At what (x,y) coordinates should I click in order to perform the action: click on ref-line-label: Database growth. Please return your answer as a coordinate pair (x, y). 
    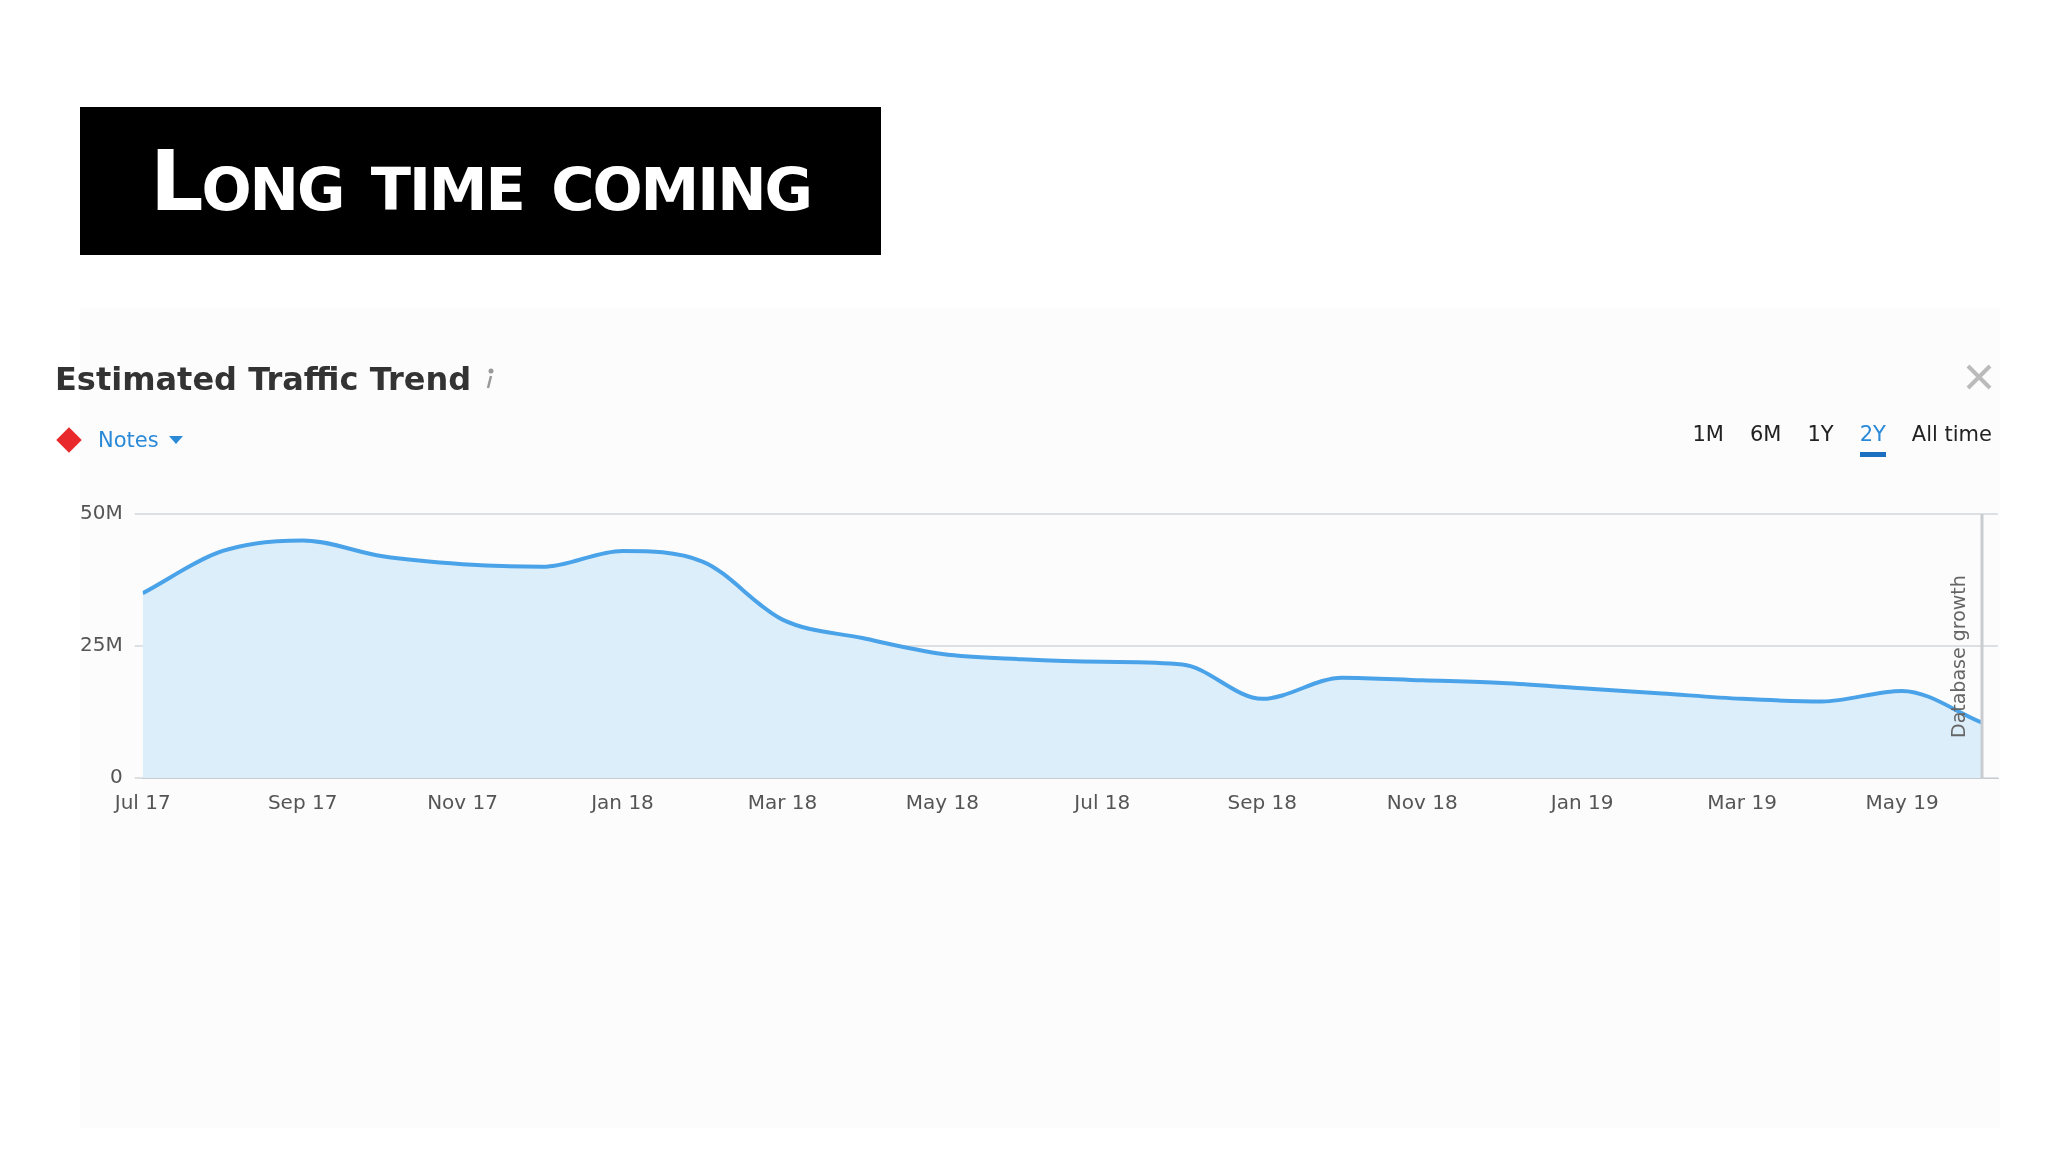
    Looking at the image, I should click on (1958, 656).